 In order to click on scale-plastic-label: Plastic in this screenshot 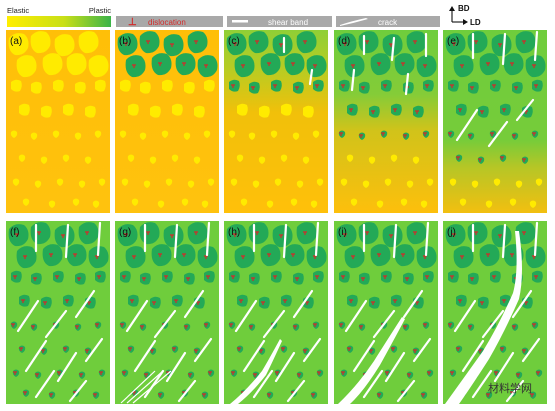, I will do `click(100, 10)`.